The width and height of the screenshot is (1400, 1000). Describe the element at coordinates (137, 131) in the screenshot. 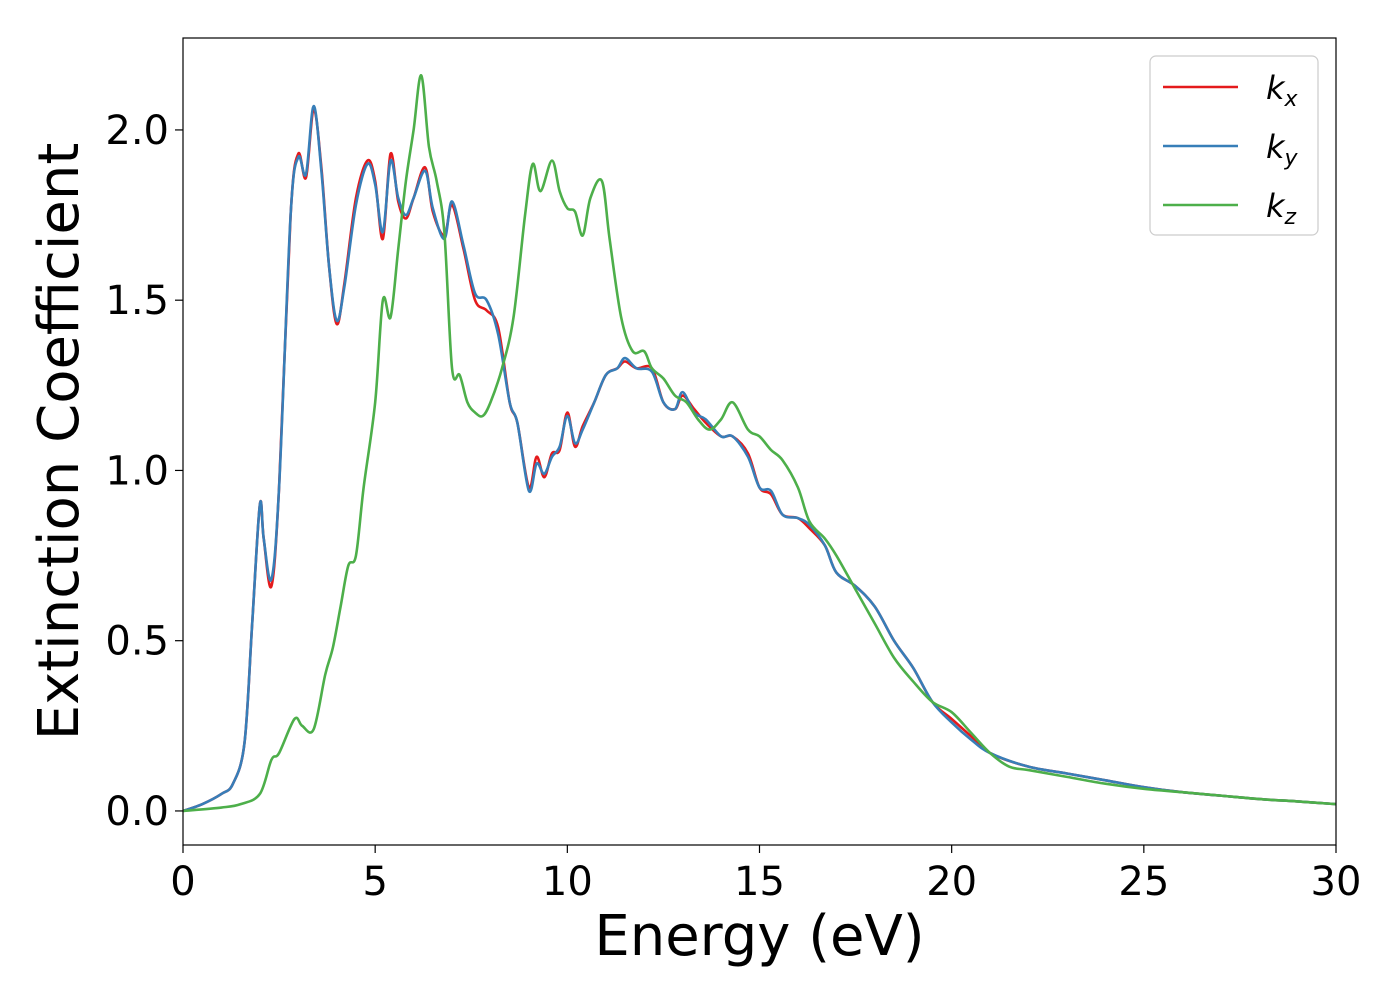

I see `y-tick-label: 2.0` at that location.